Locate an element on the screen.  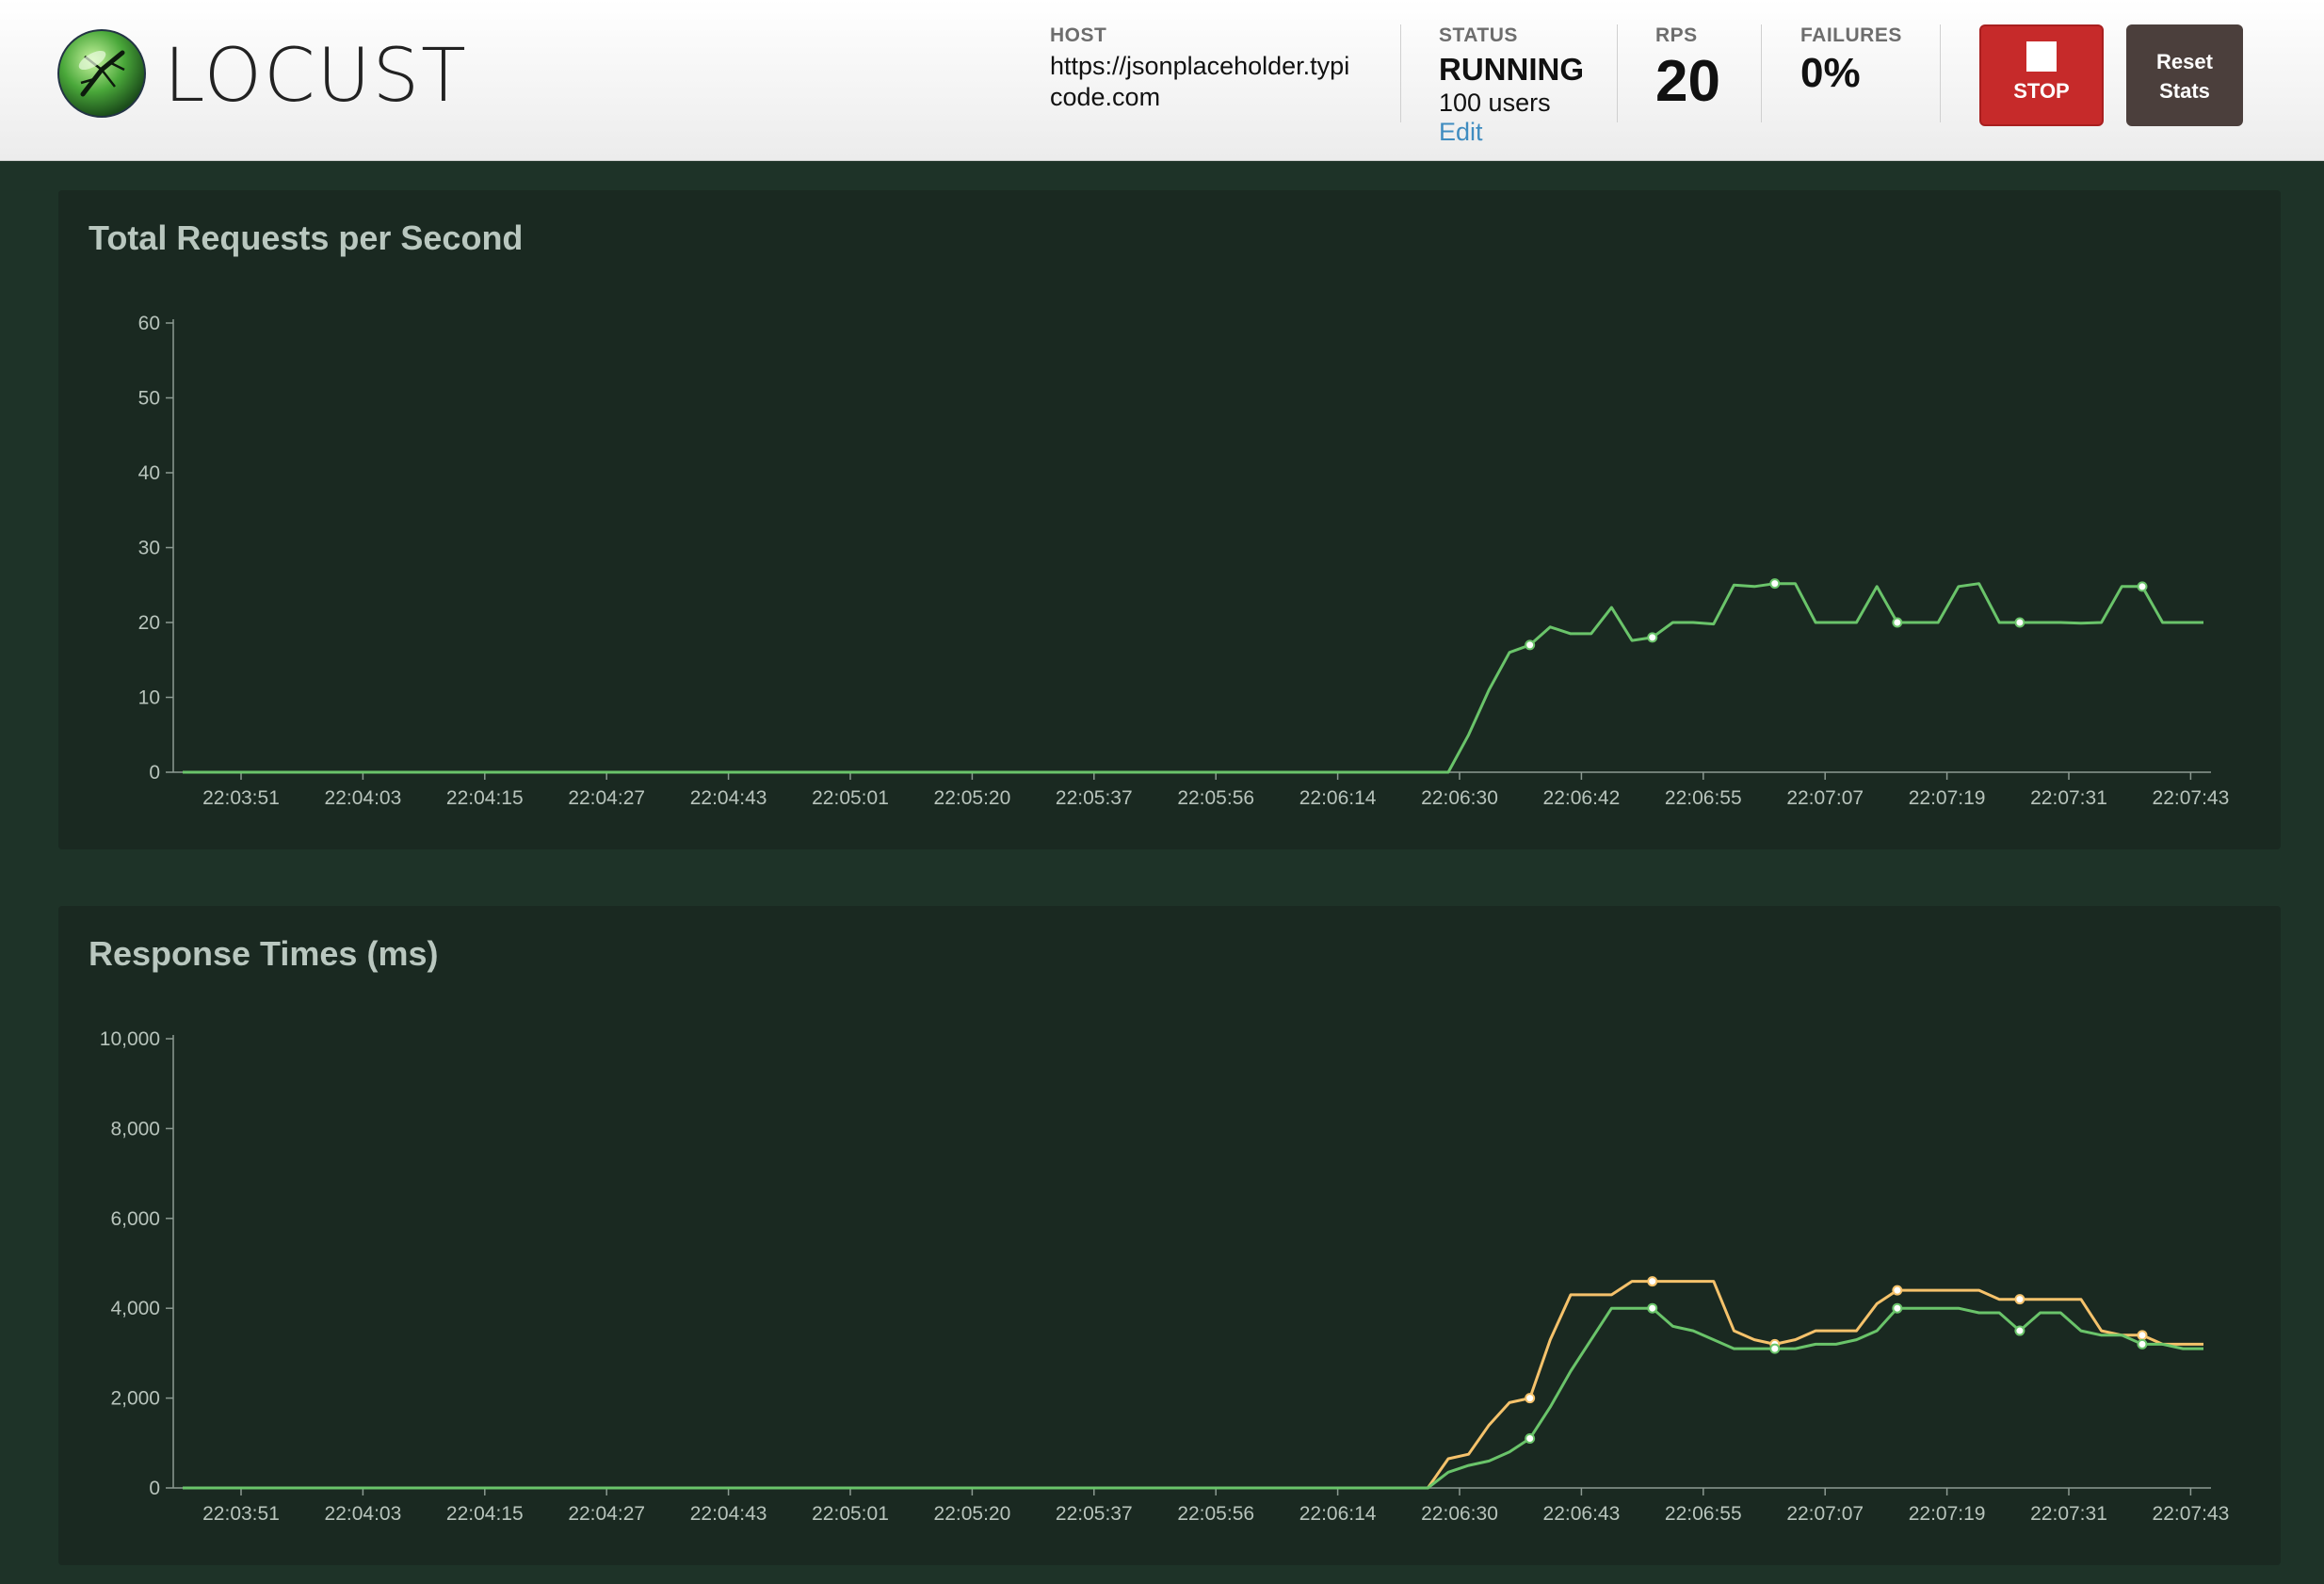
rps-stat: RPS 20 is located at coordinates (1687, 68).